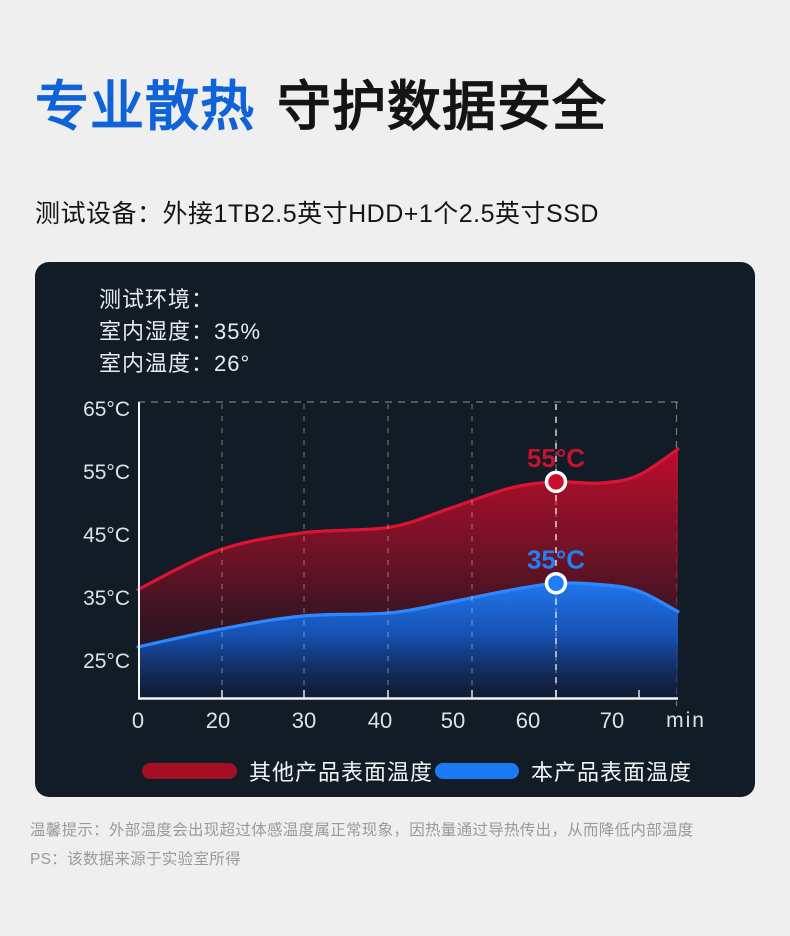 This screenshot has height=936, width=790. I want to click on x-axis-tick-label: 50, so click(453, 720).